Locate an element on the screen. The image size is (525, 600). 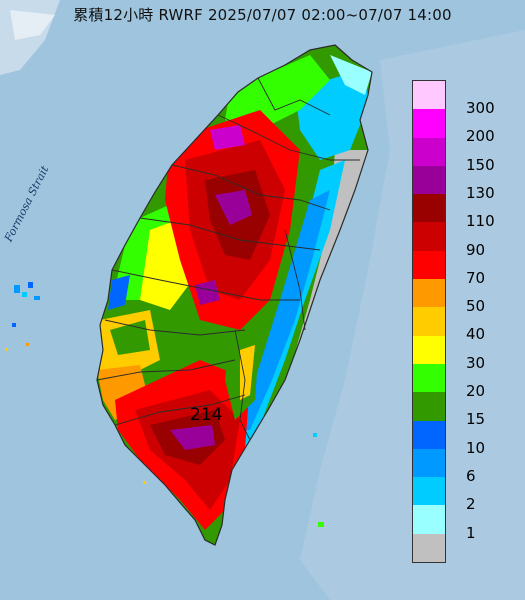
legend-color-bar is located at coordinates (429, 322).